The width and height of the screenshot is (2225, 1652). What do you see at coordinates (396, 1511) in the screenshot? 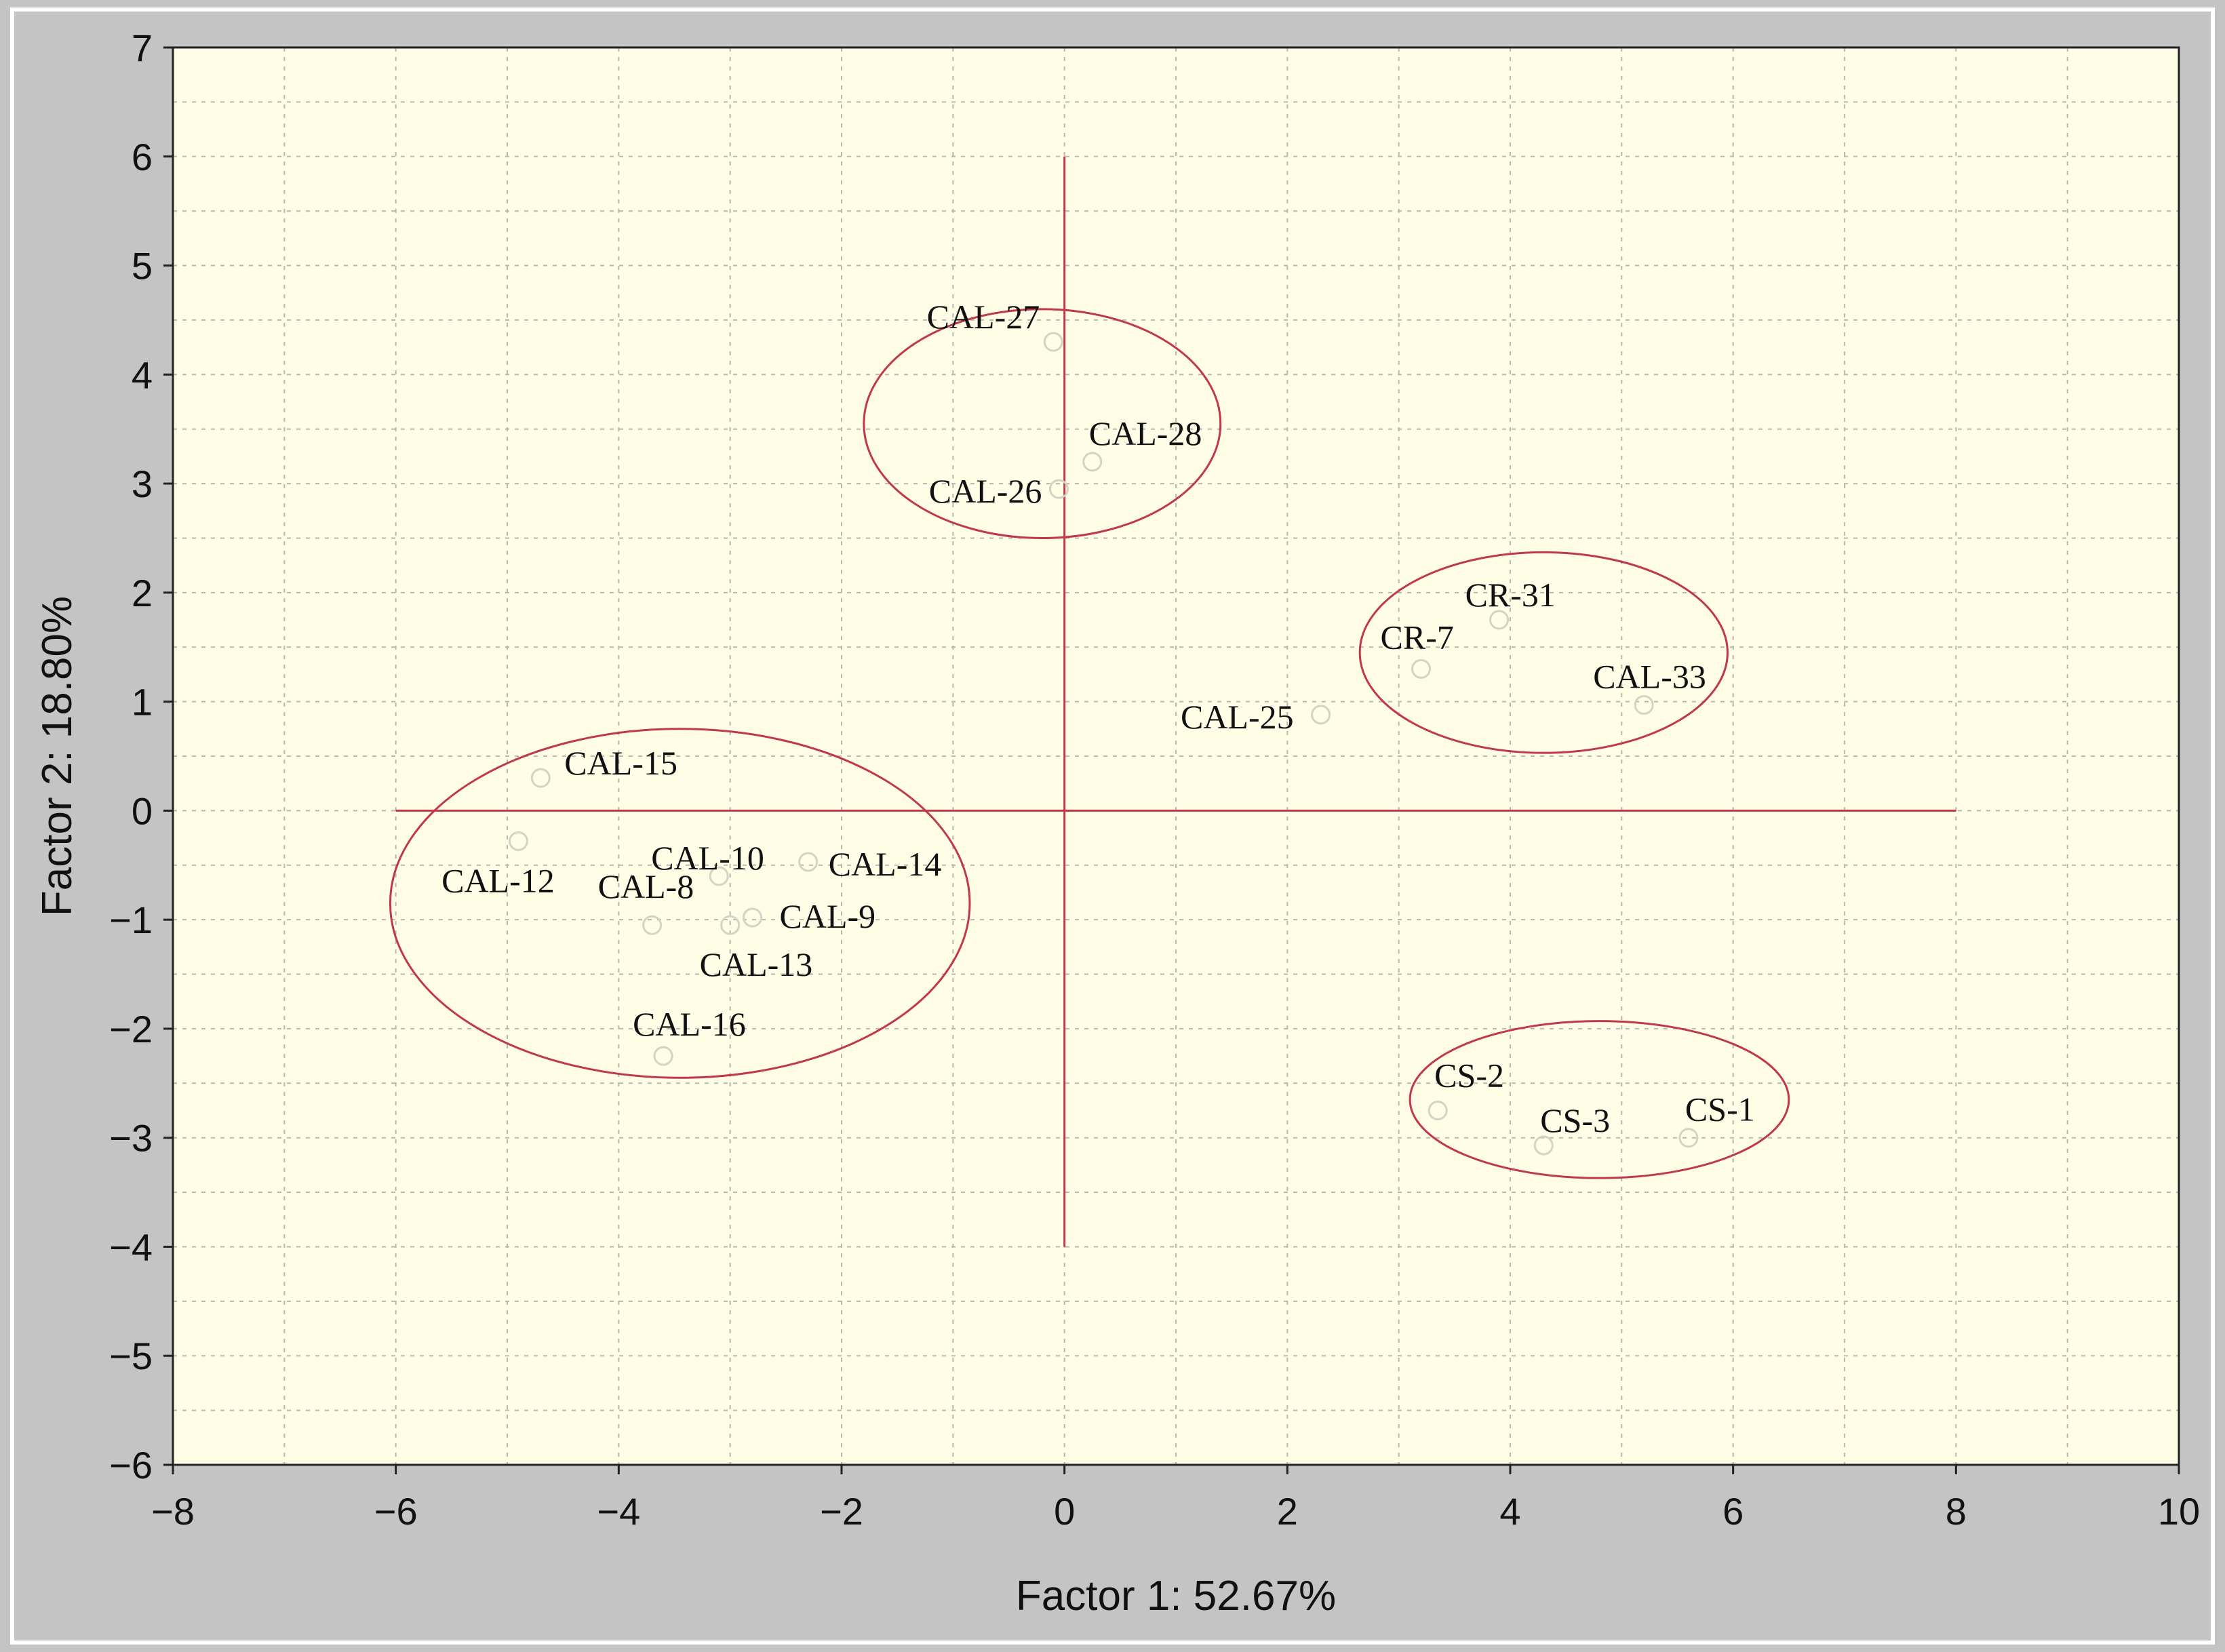
I see `x-tick-label: −6` at bounding box center [396, 1511].